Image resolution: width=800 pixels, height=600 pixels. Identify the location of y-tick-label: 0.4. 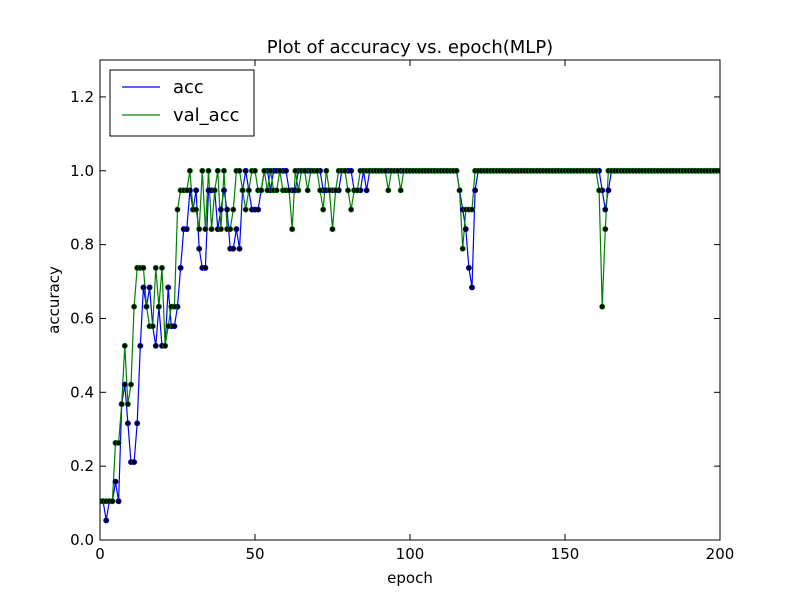
(82, 392).